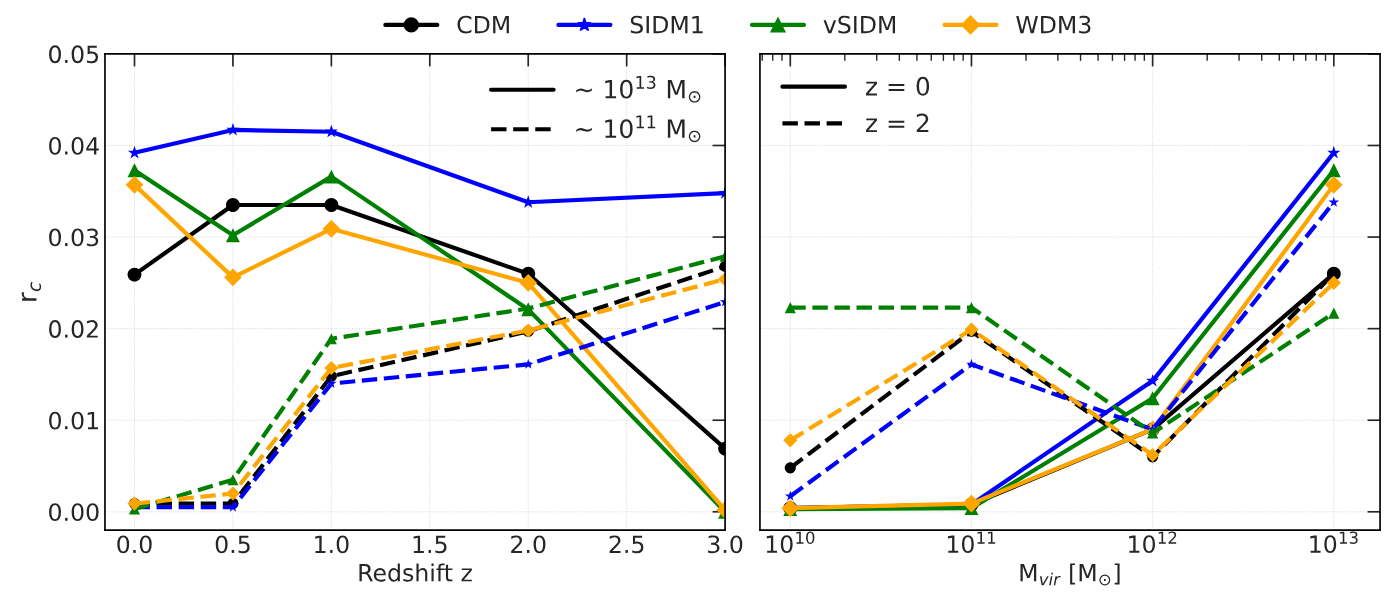  Describe the element at coordinates (74, 145) in the screenshot. I see `y-tick-label: 0.04` at that location.